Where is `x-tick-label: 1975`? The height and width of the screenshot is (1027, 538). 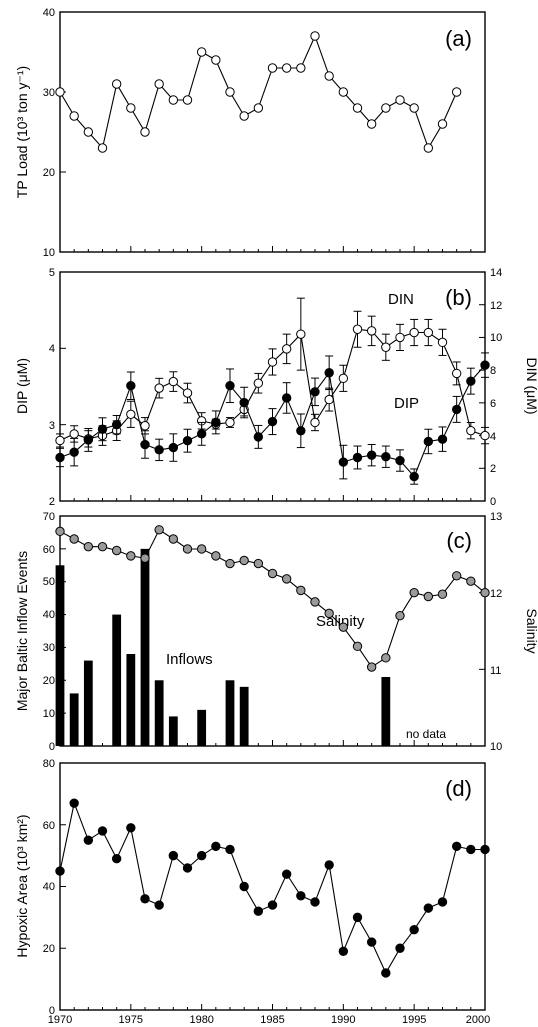 x-tick-label: 1975 is located at coordinates (131, 1020).